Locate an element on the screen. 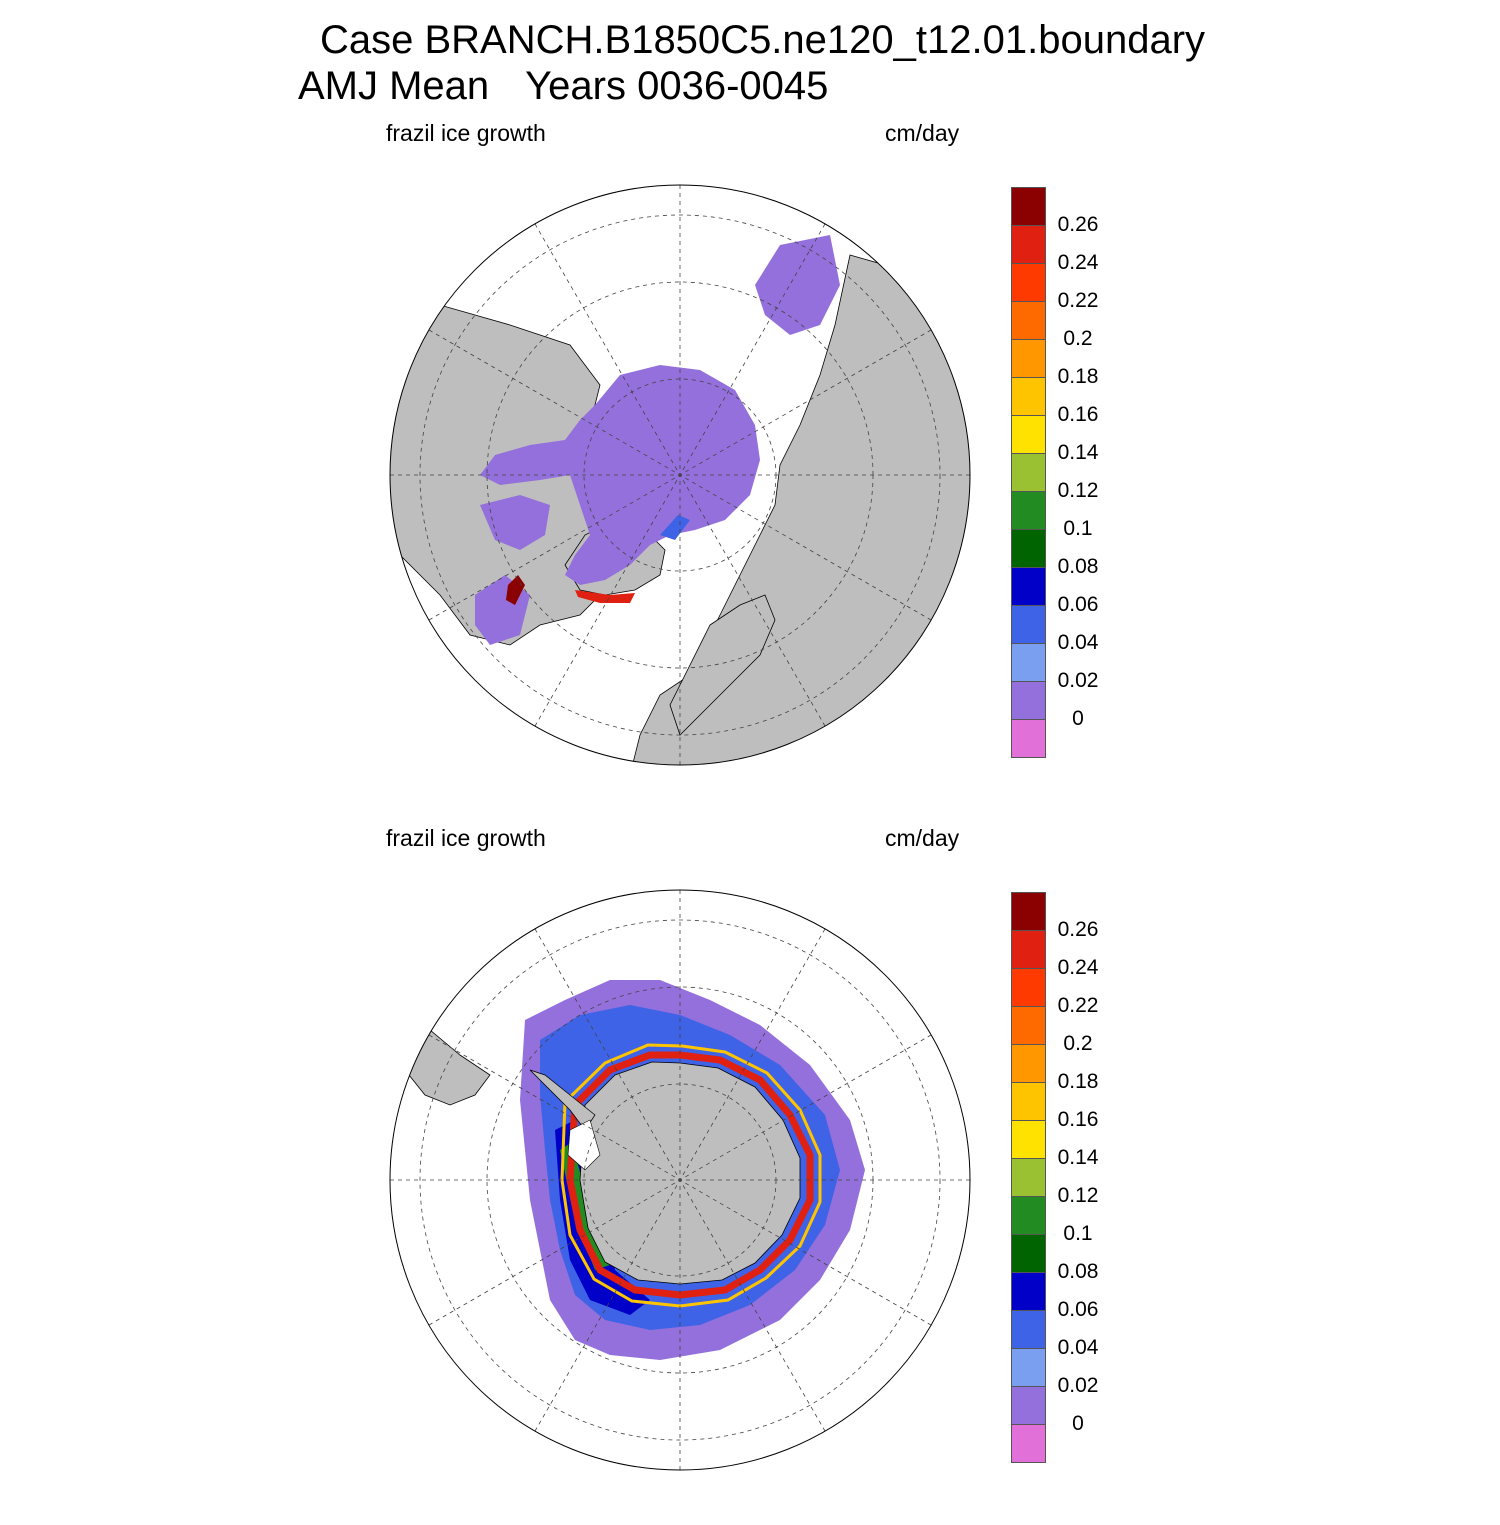  sea-ice-pacific is located at coordinates (797, 285).